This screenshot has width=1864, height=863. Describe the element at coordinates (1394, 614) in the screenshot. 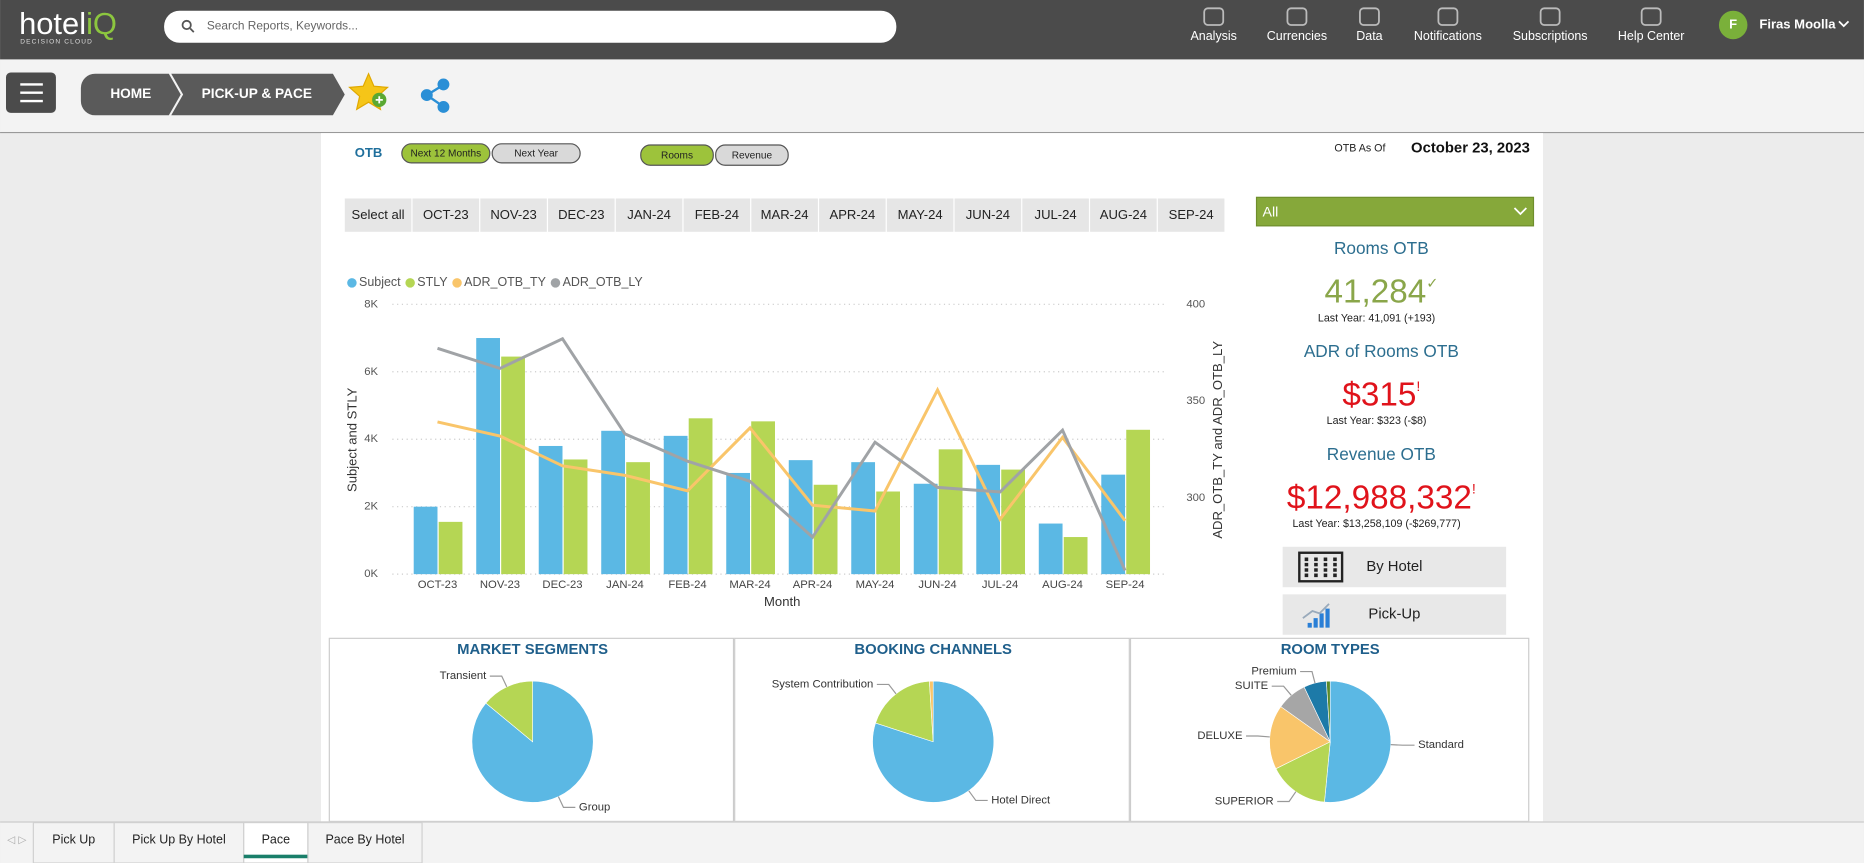

I see `nav-button-label: Pick-Up` at that location.